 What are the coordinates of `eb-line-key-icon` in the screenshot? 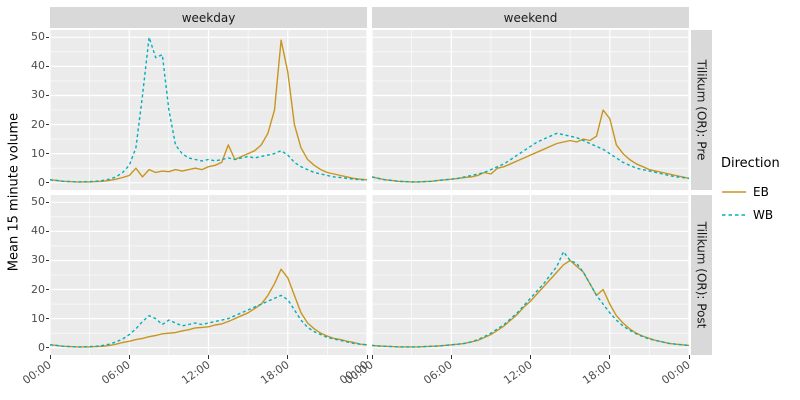 It's located at (734, 191).